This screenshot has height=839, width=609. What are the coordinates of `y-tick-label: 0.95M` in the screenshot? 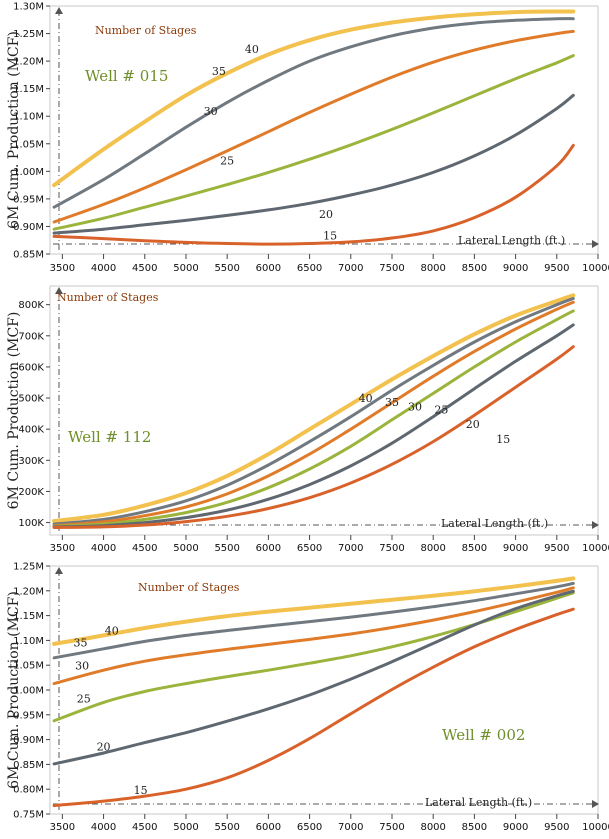 It's located at (28, 715).